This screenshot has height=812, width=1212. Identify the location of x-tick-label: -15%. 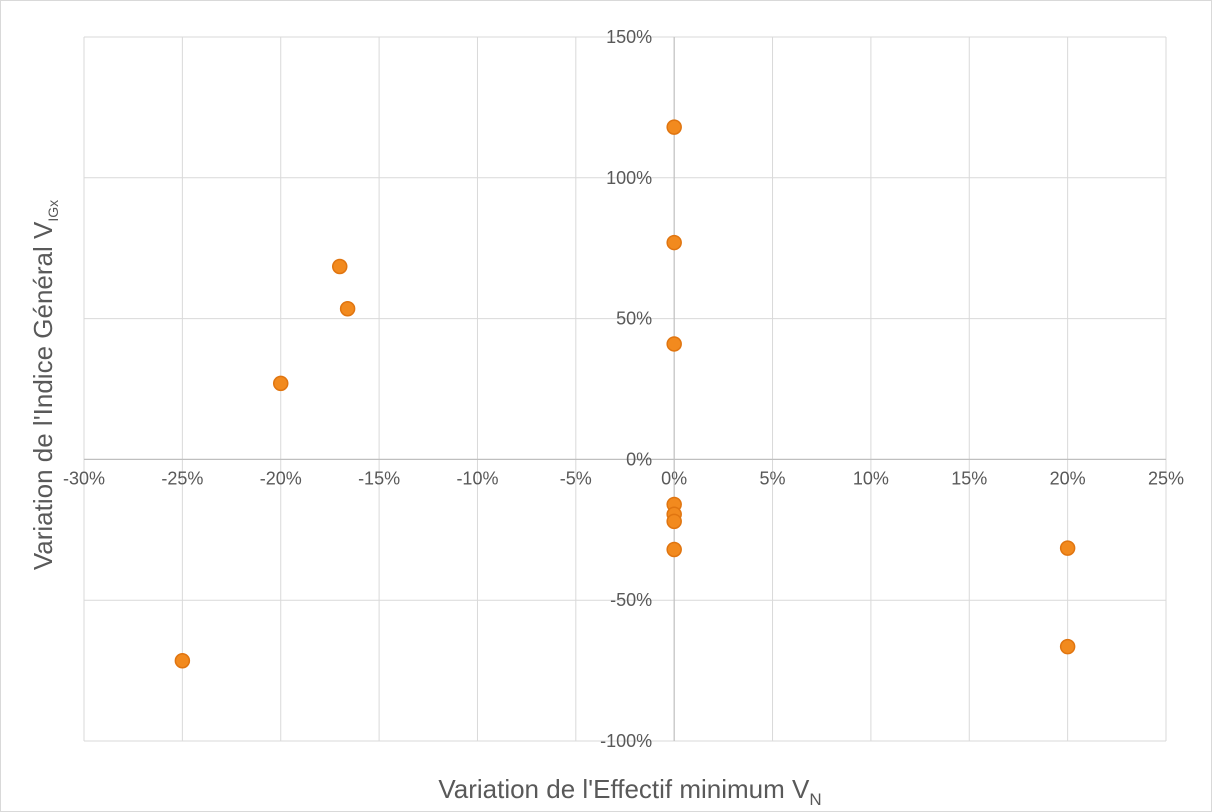
(379, 478).